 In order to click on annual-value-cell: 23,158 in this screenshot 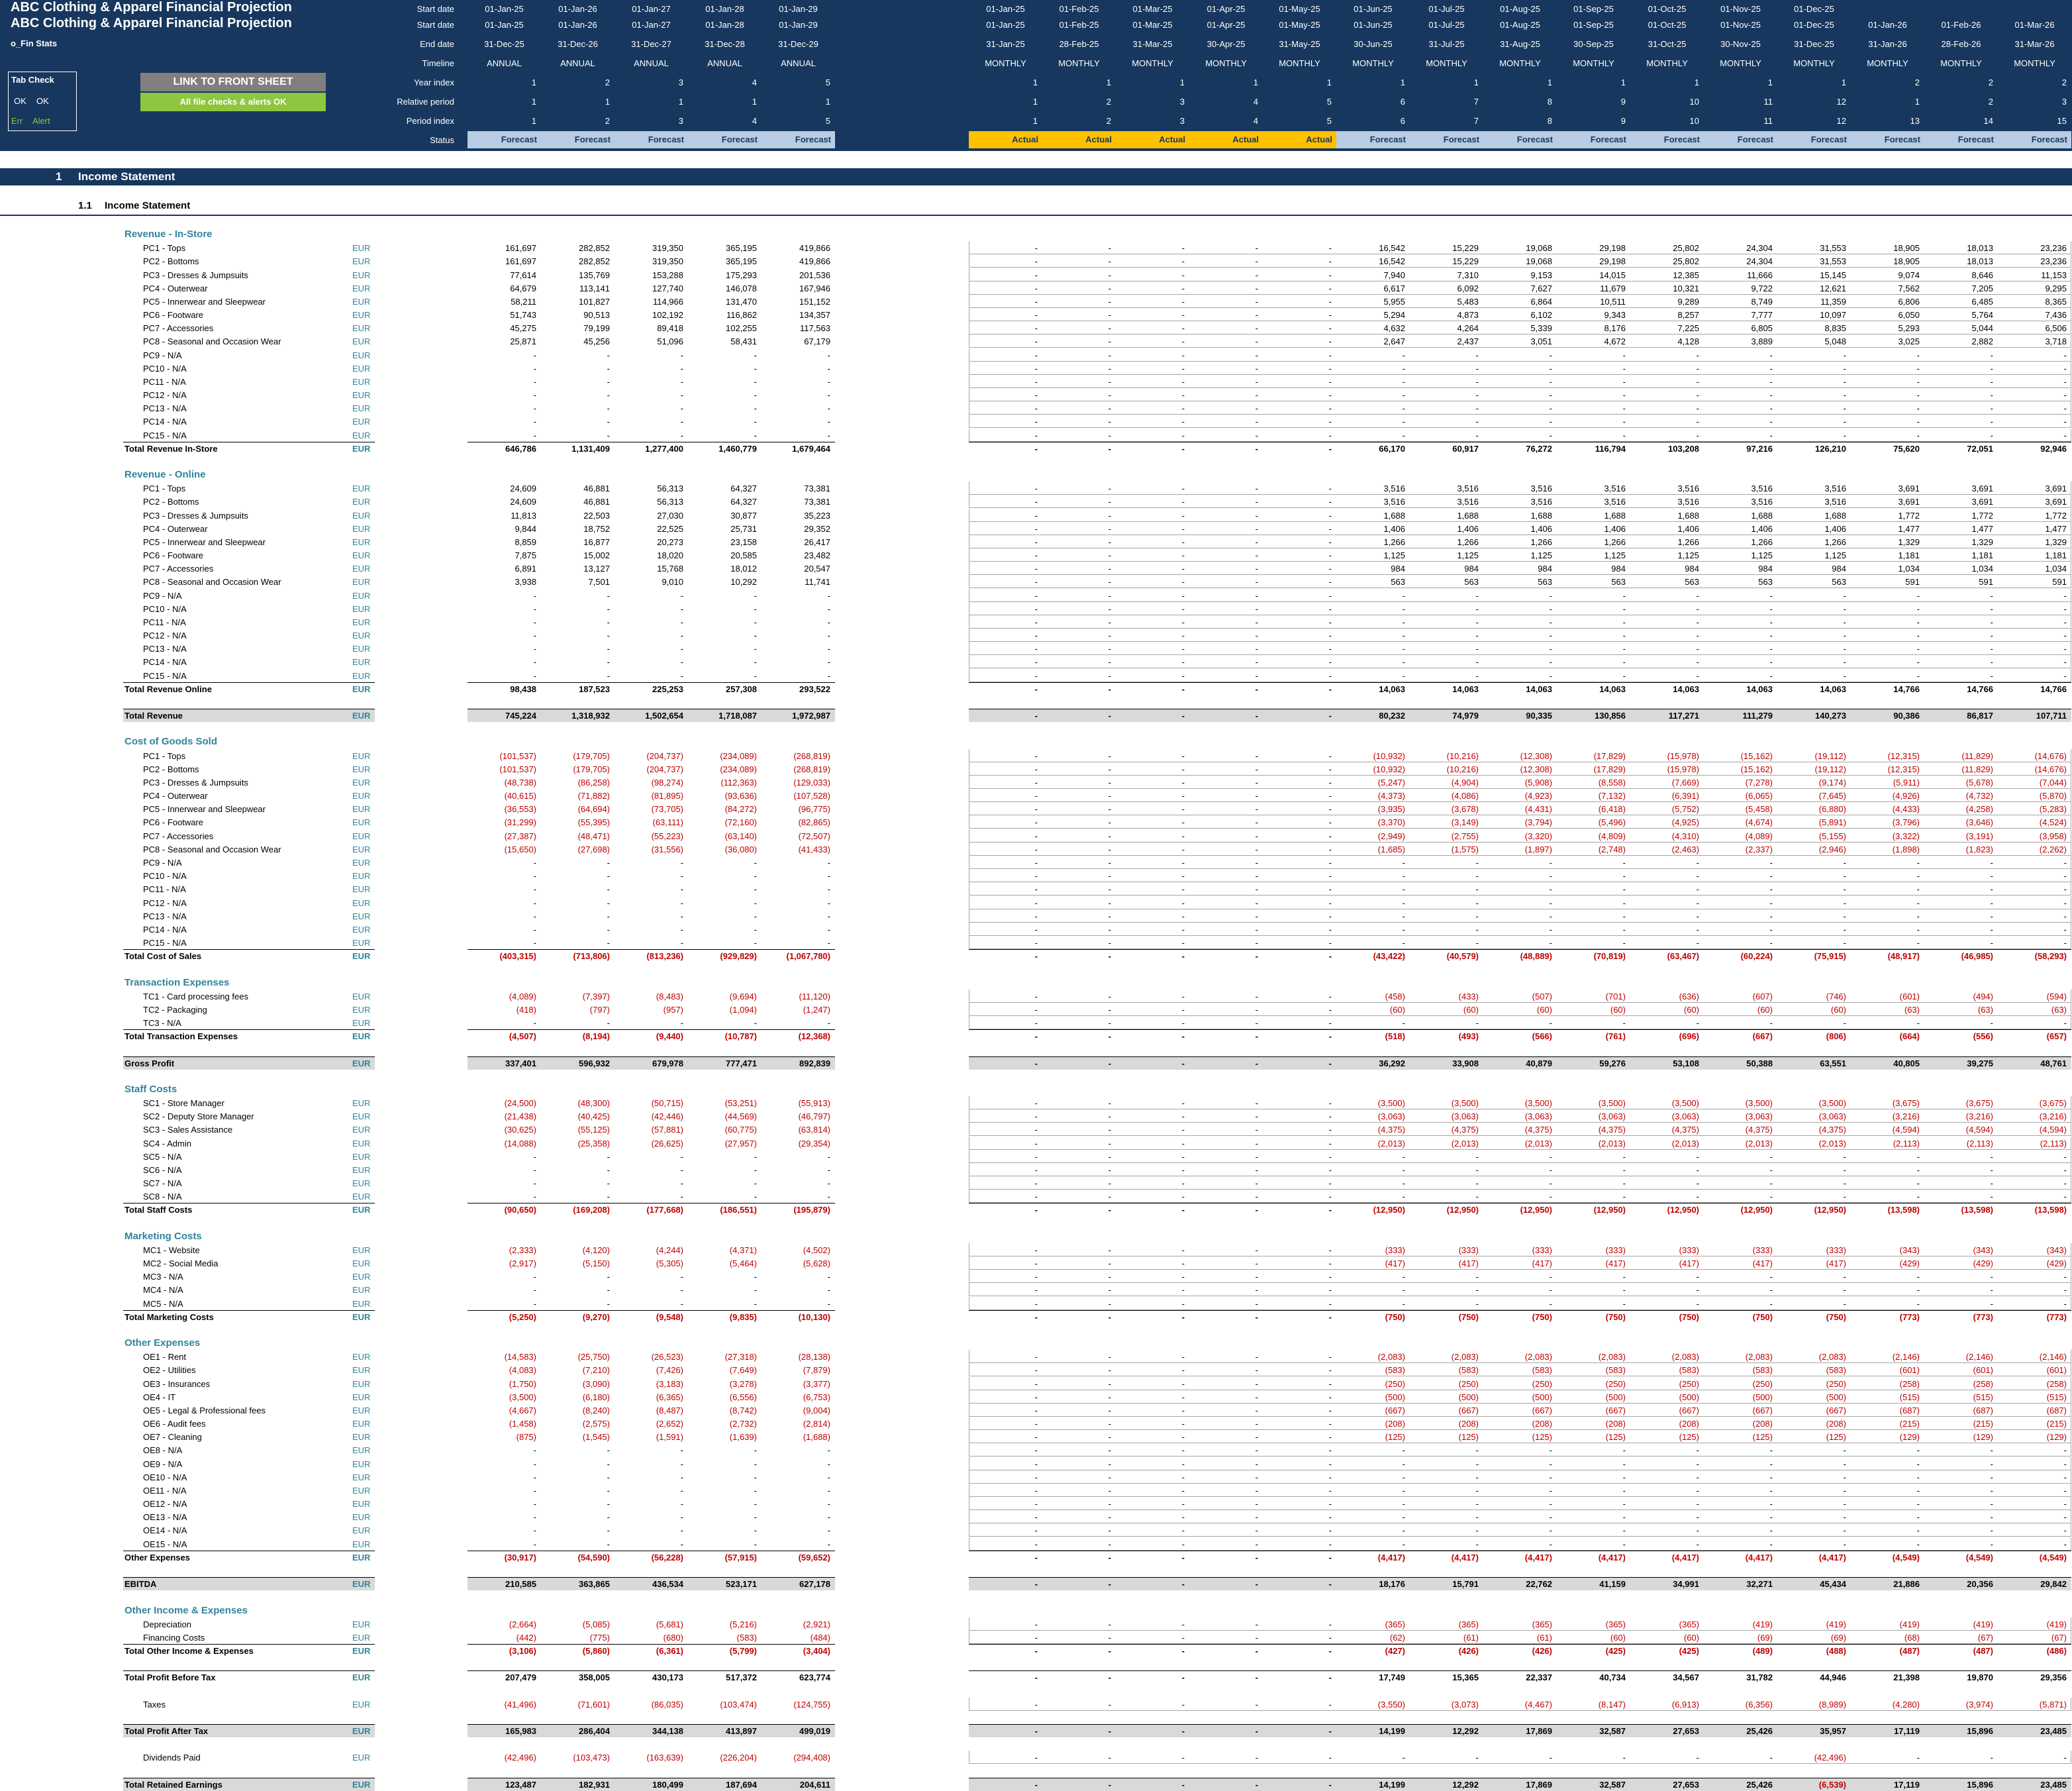, I will do `click(743, 542)`.